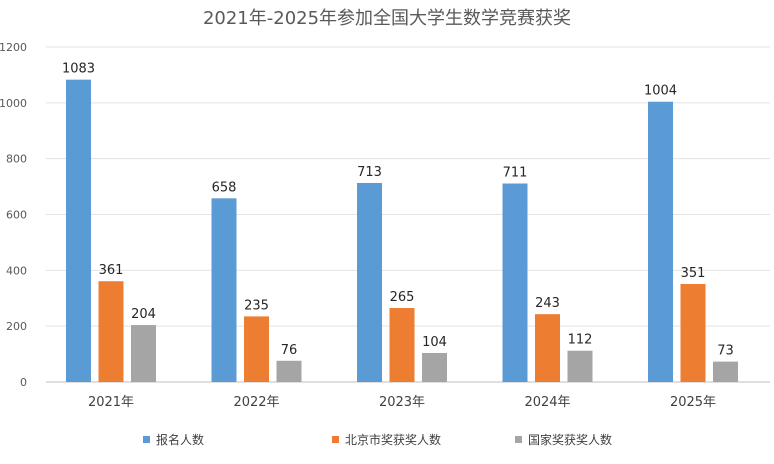 This screenshot has height=464, width=774. I want to click on legend-label: 国家奖获奖人数, so click(570, 439).